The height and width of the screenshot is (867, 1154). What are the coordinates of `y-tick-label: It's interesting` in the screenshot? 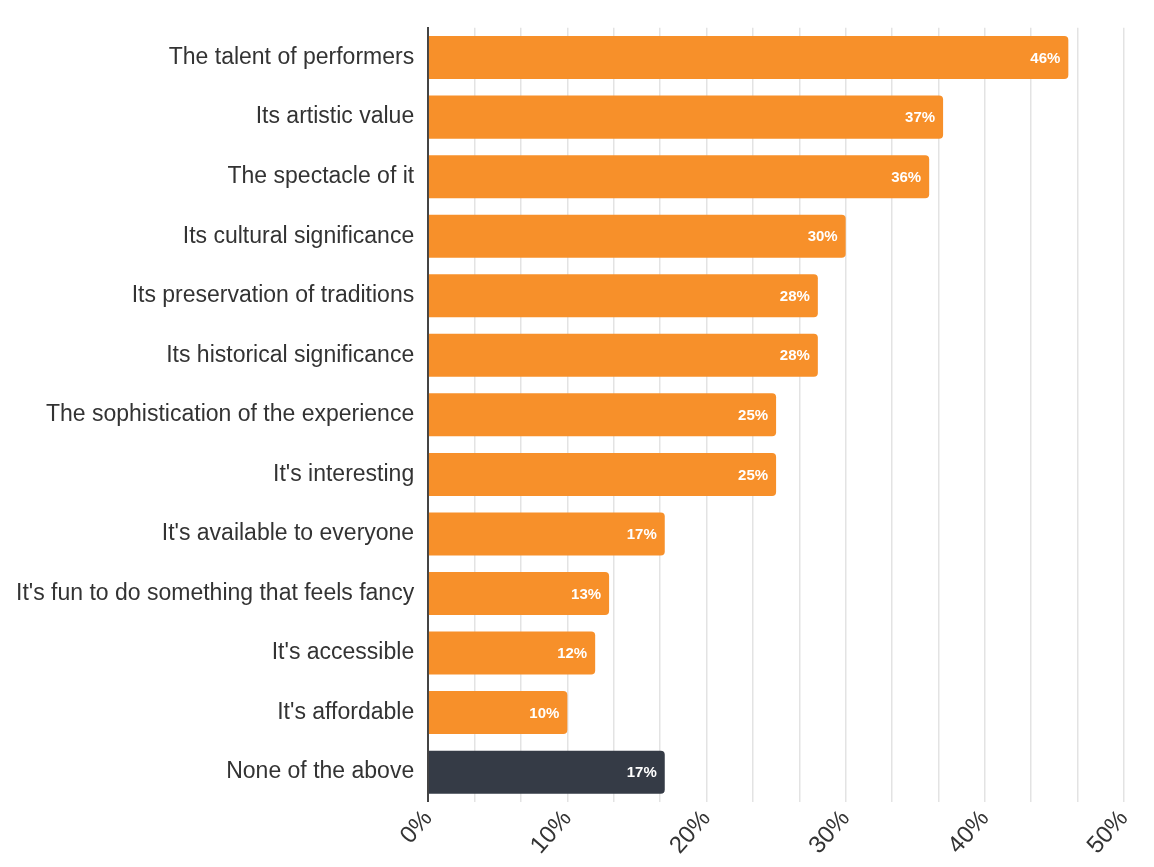 It's located at (343, 472).